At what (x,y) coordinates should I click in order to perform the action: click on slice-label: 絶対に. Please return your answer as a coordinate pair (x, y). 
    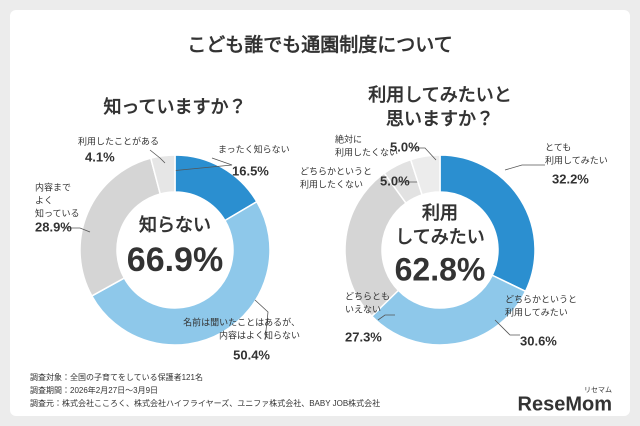
    Looking at the image, I should click on (348, 138).